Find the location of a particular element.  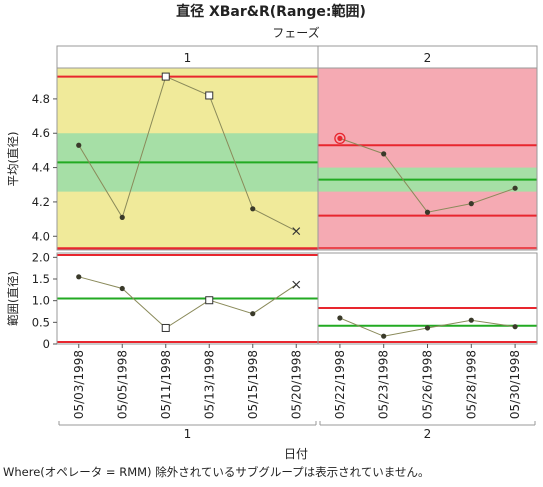

x-tick-label: 05/23/1998 is located at coordinates (384, 384).